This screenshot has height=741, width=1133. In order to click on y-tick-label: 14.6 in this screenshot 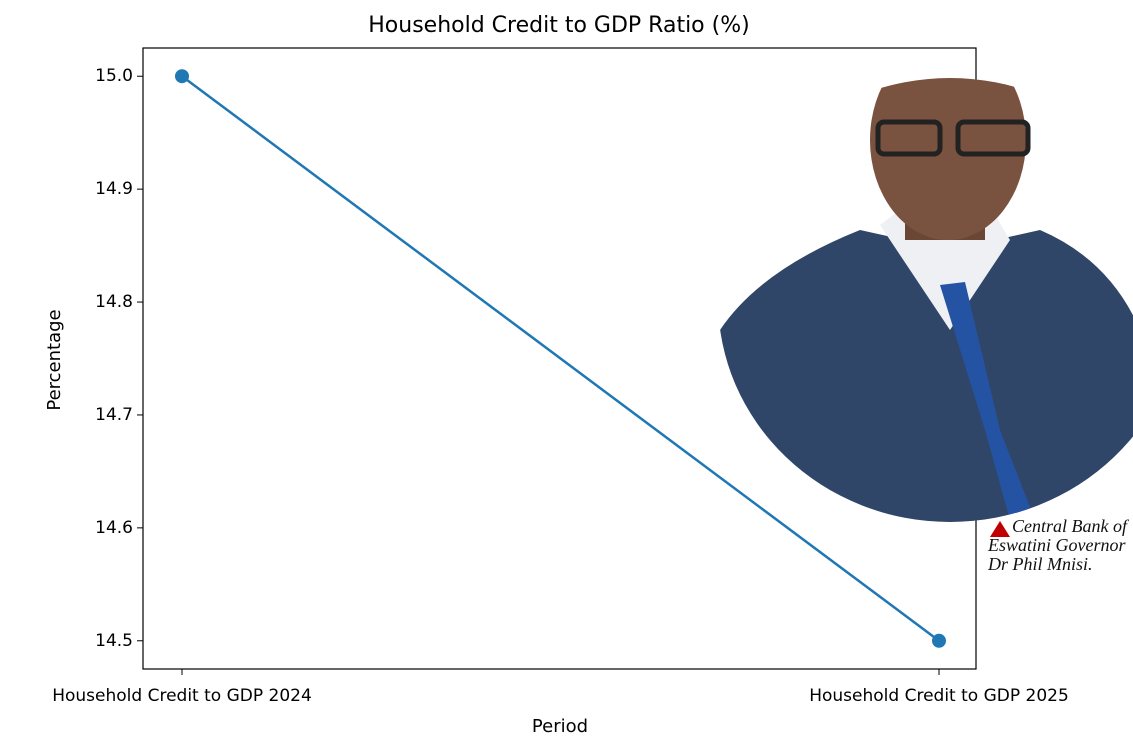, I will do `click(114, 528)`.